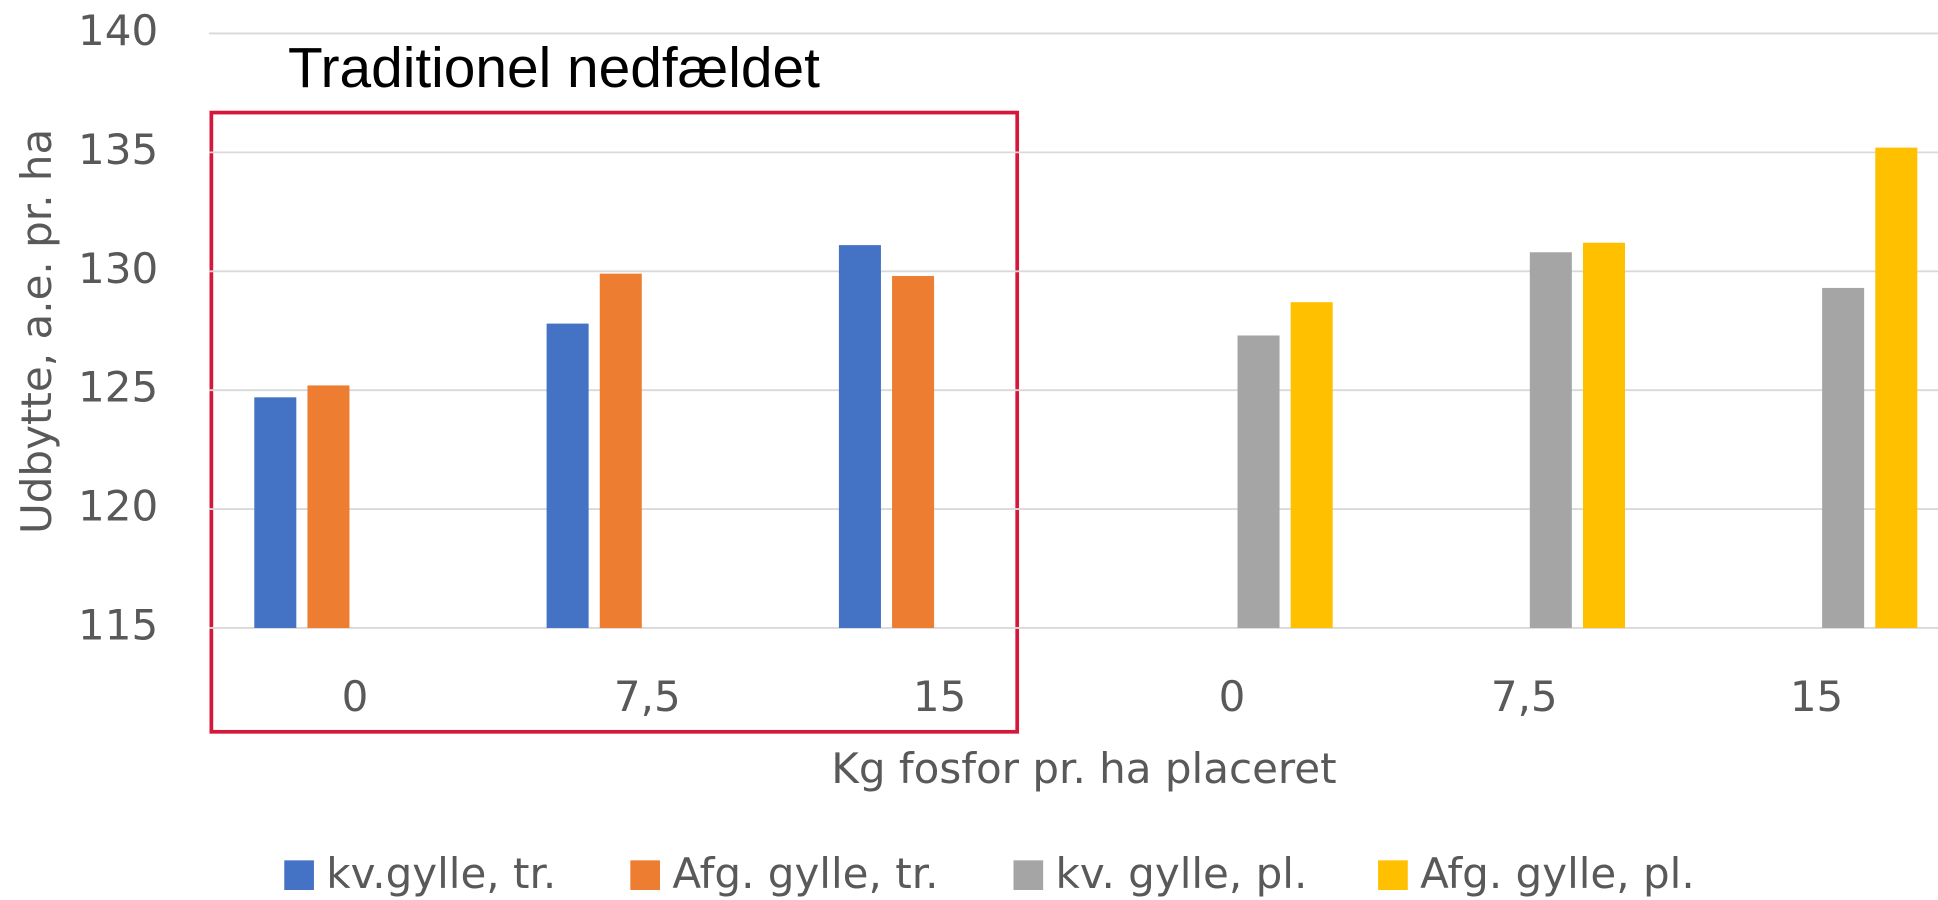 The width and height of the screenshot is (1938, 900). Describe the element at coordinates (118, 30) in the screenshot. I see `y-tick-label: 140` at that location.